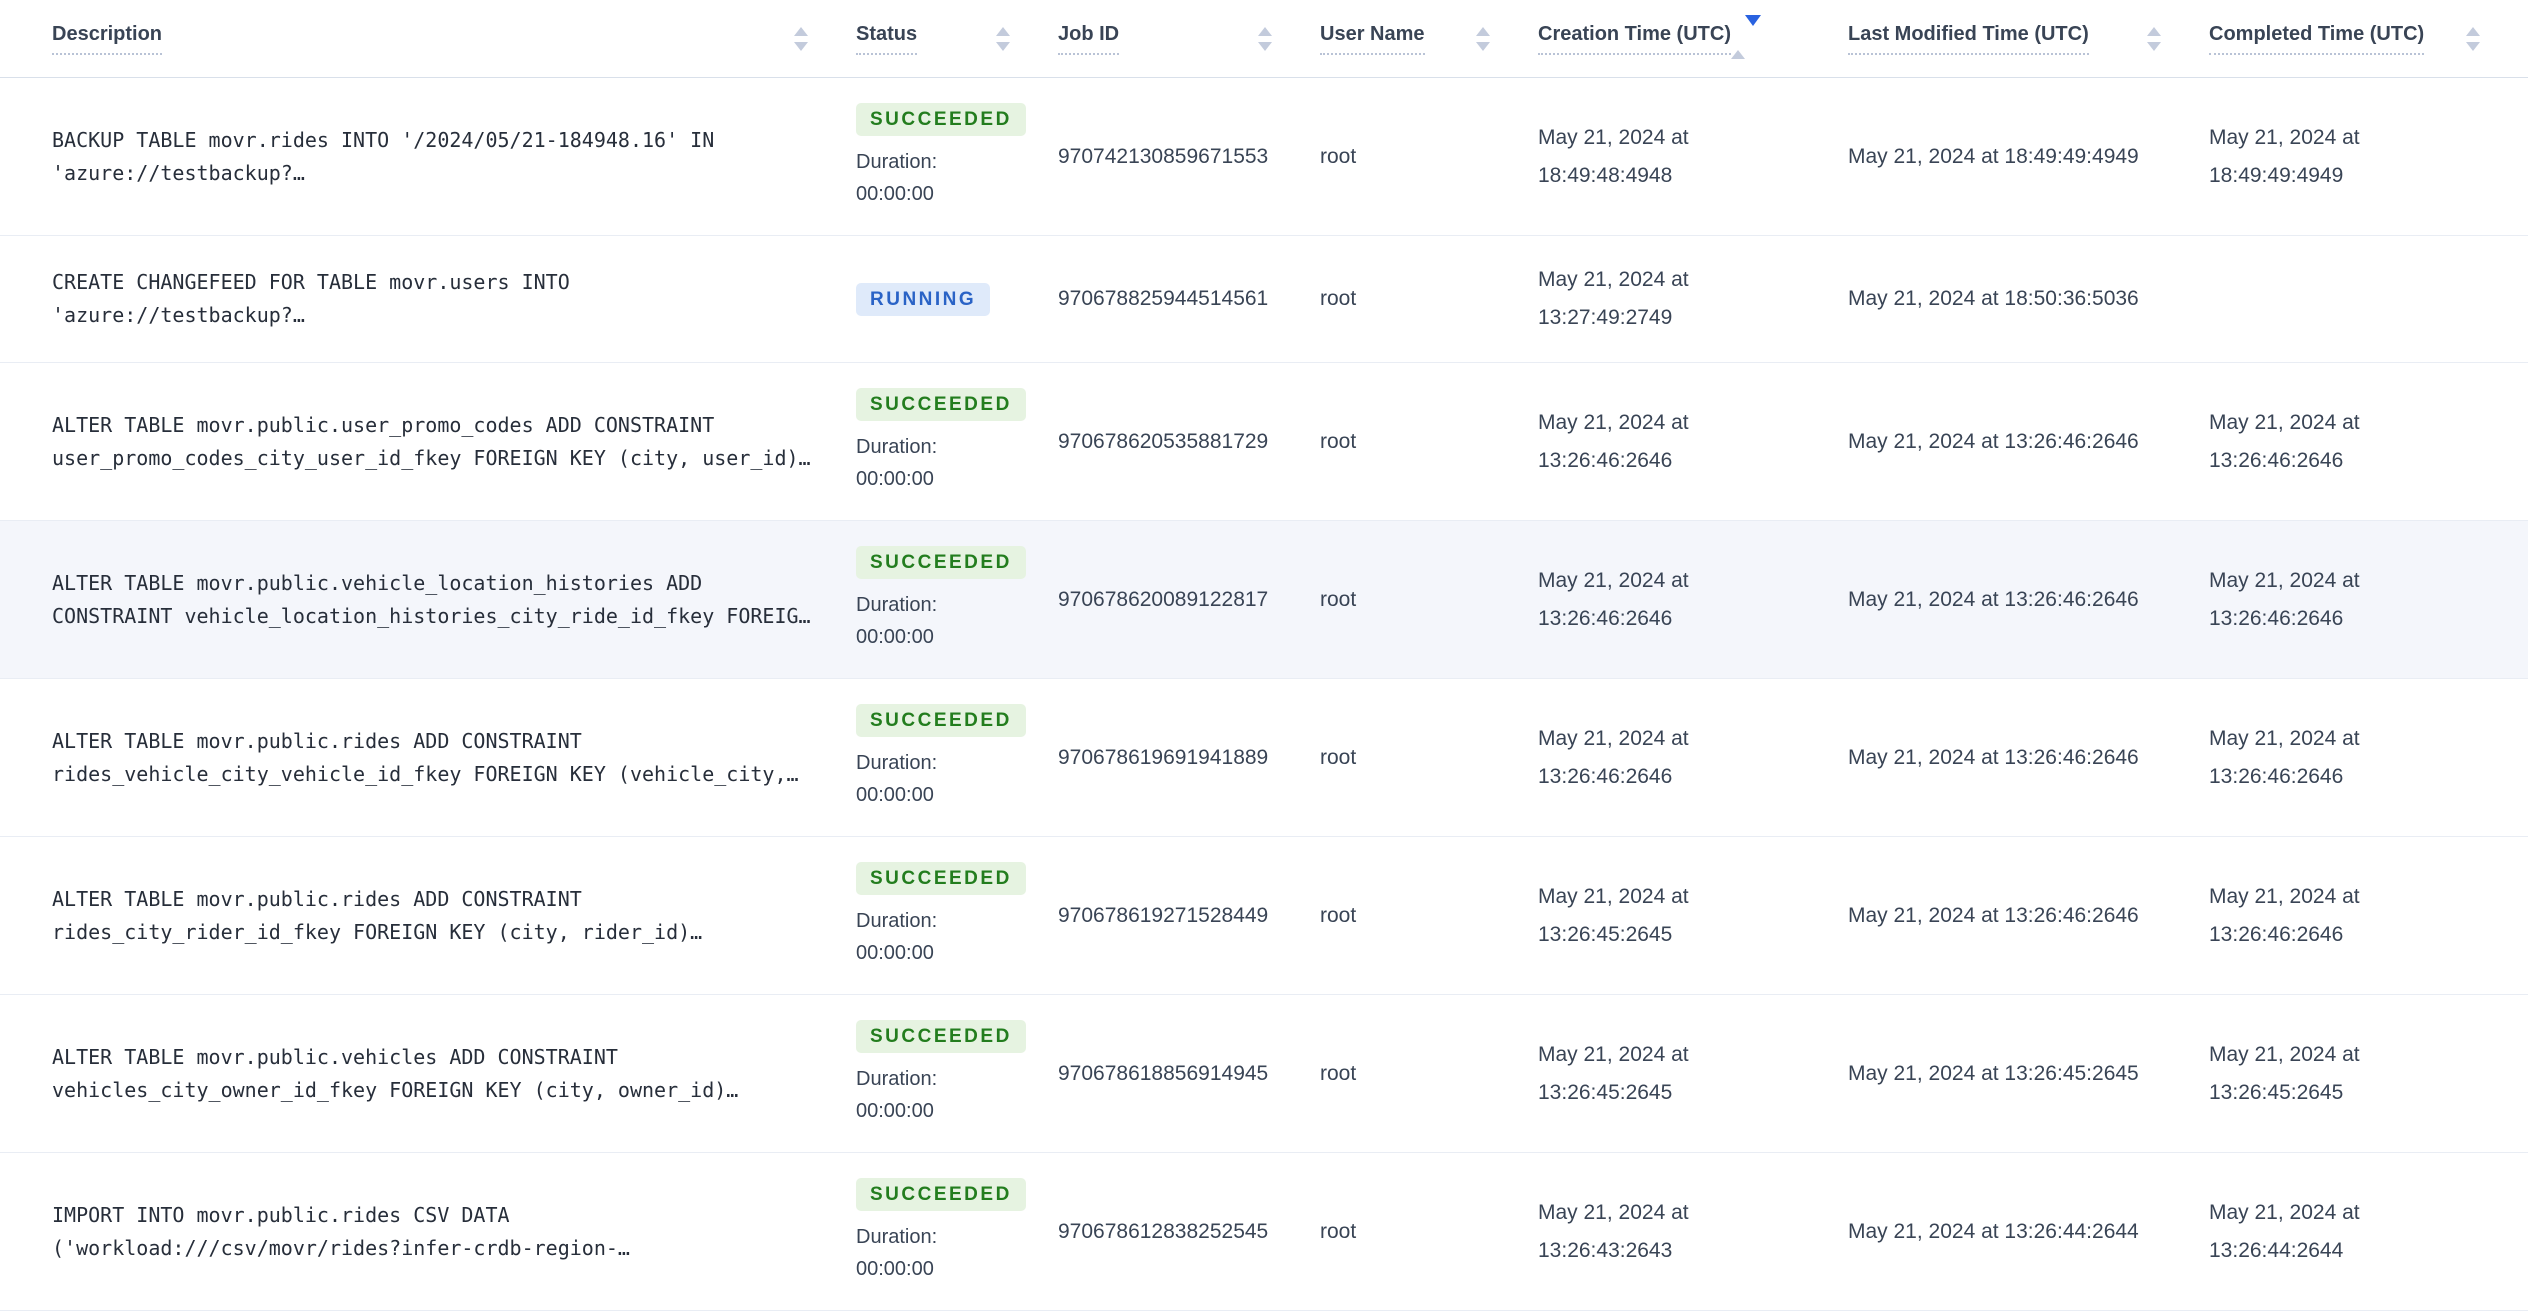 The height and width of the screenshot is (1311, 2528). What do you see at coordinates (2368, 1074) in the screenshot?
I see `completed-time-cell: May 21, 2024 at 13:26:45:2645` at bounding box center [2368, 1074].